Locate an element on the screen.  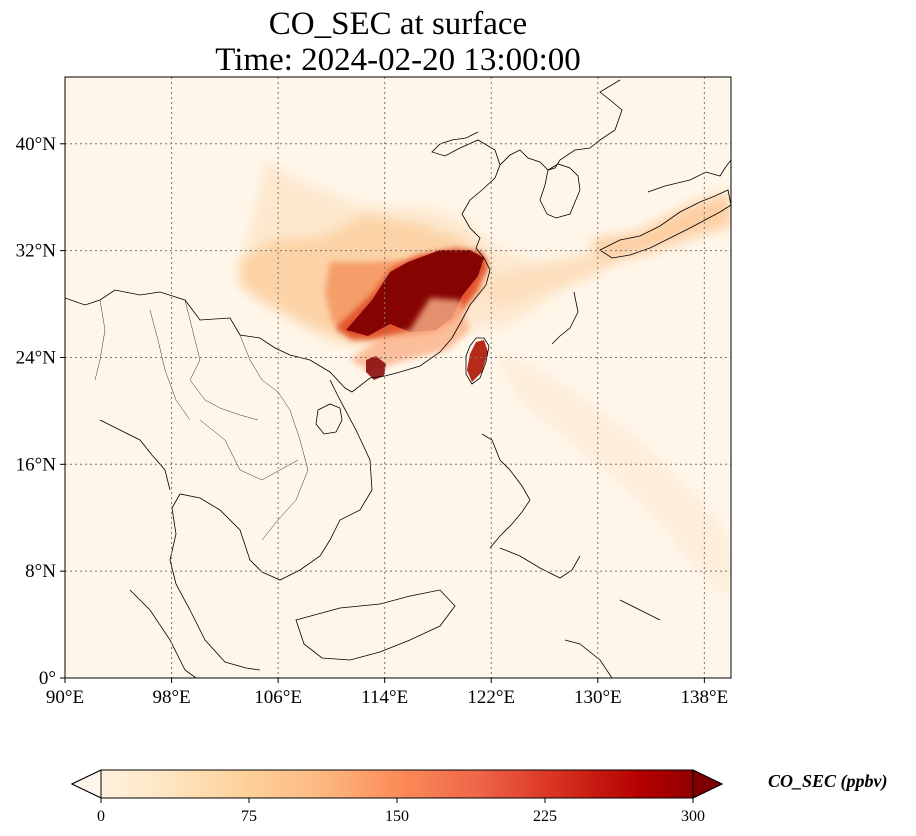
hotspot-pearl-river-delta is located at coordinates (376, 368).